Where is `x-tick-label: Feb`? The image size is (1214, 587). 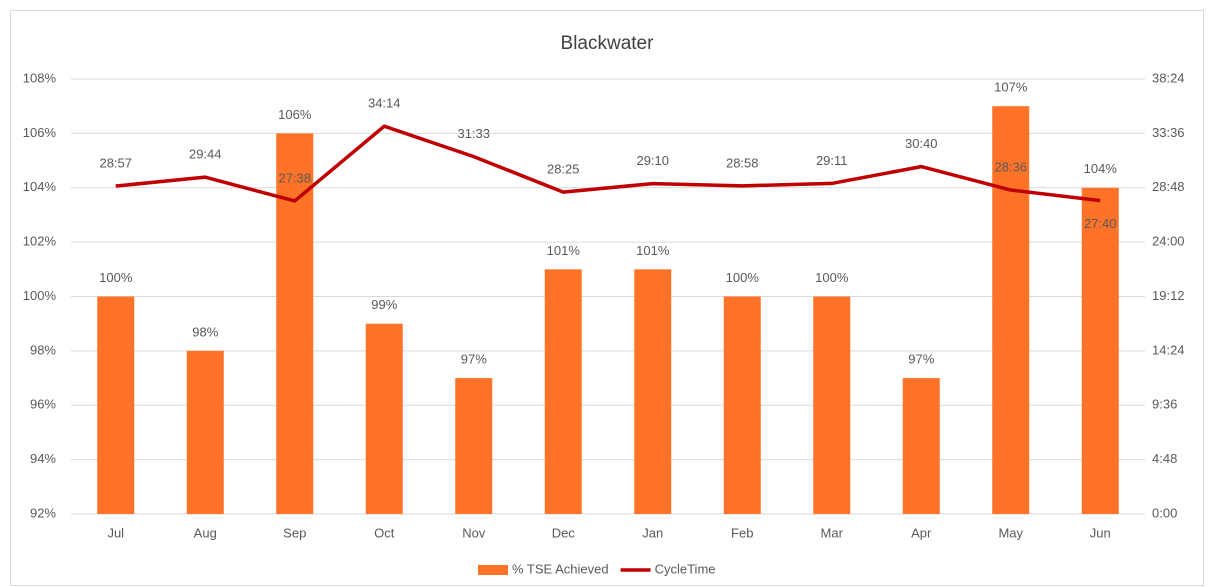 x-tick-label: Feb is located at coordinates (742, 532).